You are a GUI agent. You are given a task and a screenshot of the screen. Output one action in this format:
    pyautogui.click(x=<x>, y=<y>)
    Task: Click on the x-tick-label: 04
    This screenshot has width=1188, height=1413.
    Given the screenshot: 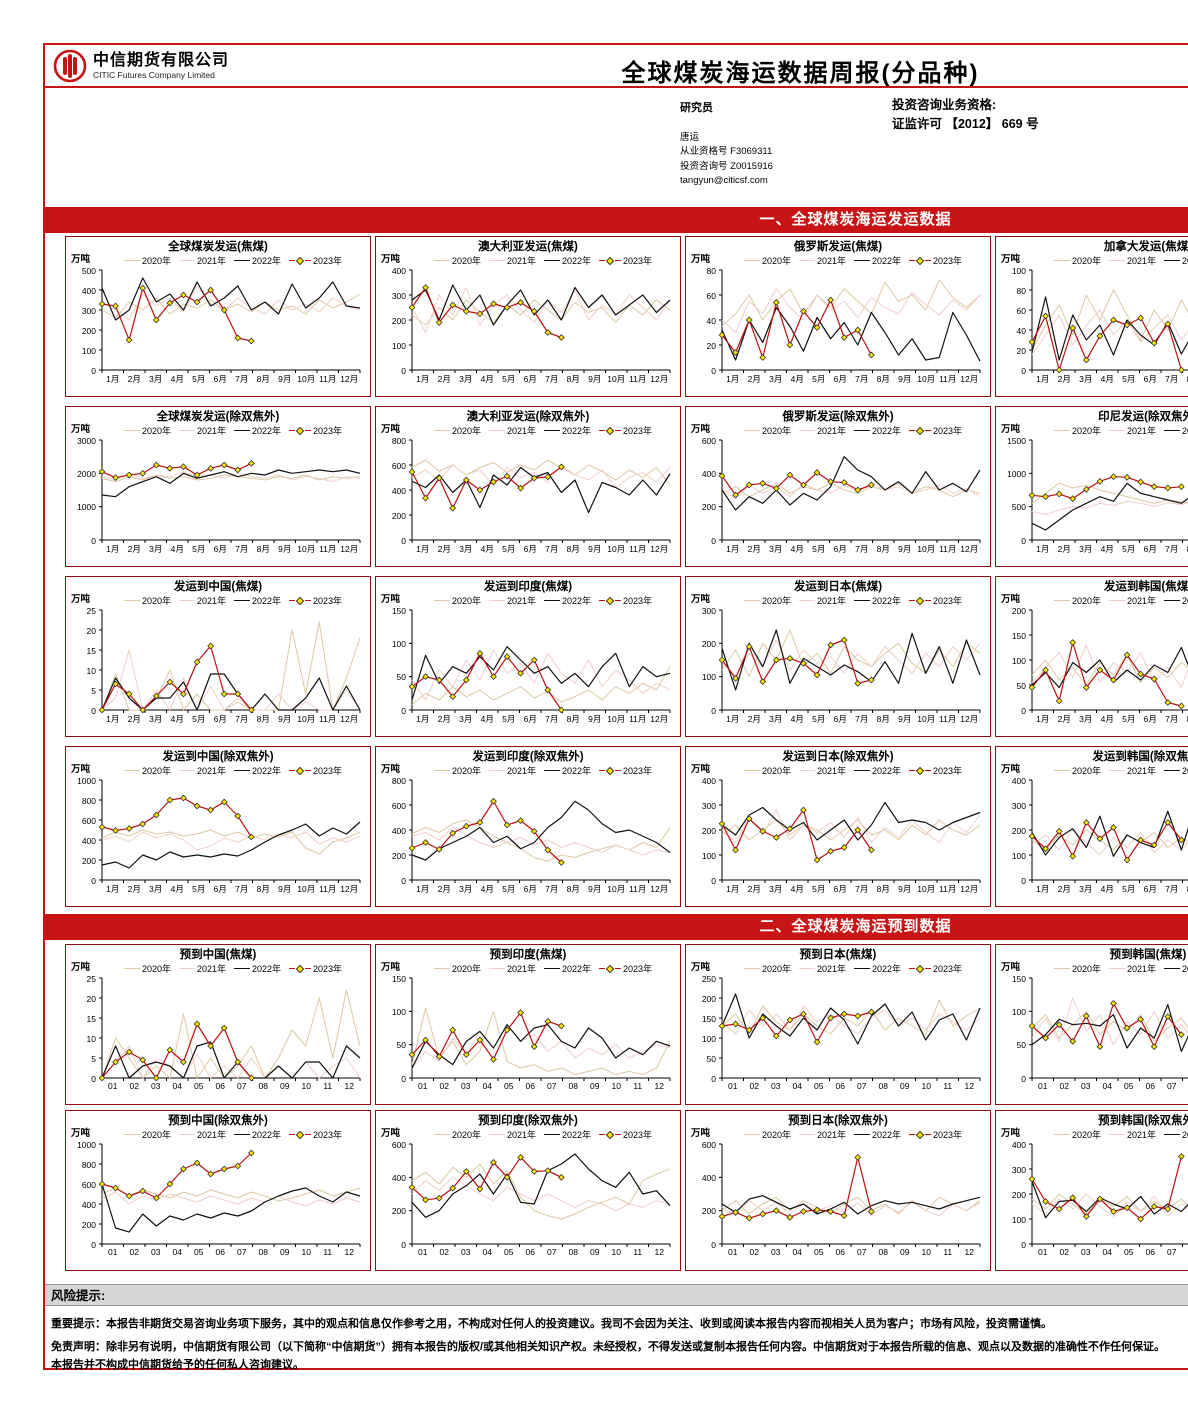 What is the action you would take?
    pyautogui.click(x=487, y=1086)
    